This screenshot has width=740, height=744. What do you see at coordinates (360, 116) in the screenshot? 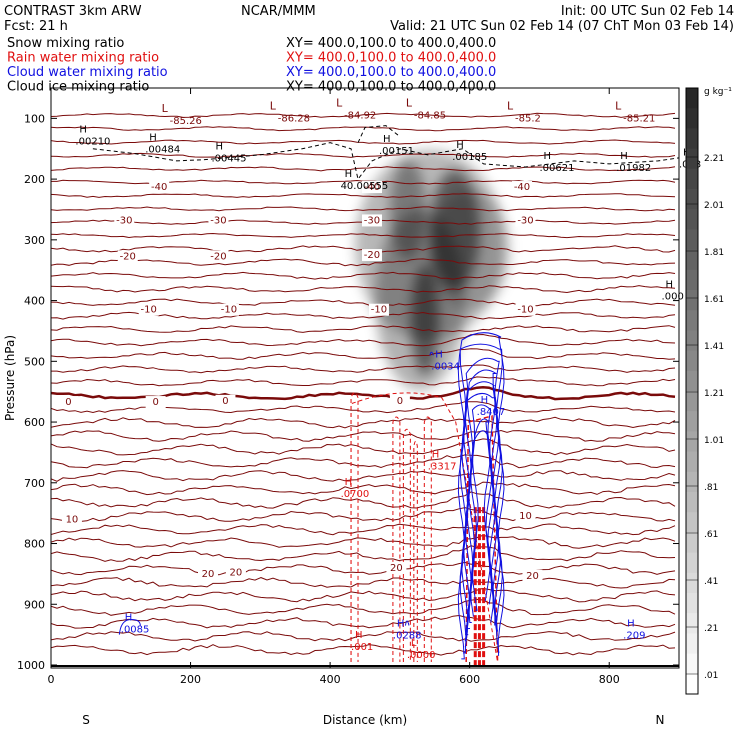
I see `minimum-label: -84.92` at bounding box center [360, 116].